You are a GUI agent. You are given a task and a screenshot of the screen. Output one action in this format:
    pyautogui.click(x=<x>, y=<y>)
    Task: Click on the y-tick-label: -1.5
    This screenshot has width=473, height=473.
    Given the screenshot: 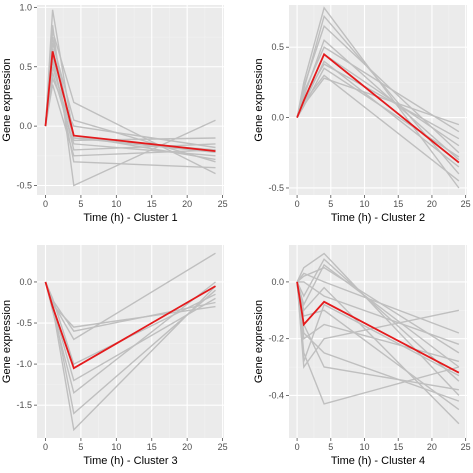 What is the action you would take?
    pyautogui.click(x=24, y=405)
    